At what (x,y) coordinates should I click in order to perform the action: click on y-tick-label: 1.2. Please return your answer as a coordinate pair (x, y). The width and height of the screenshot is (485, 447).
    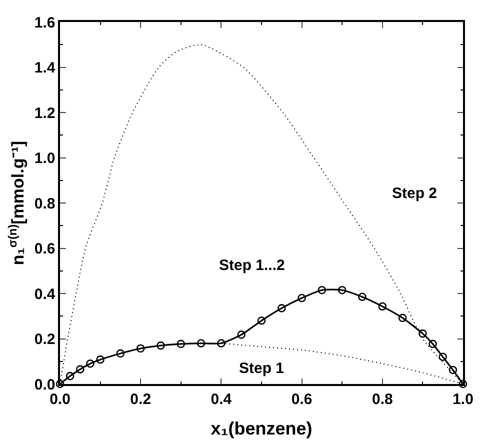
    Looking at the image, I should click on (45, 113).